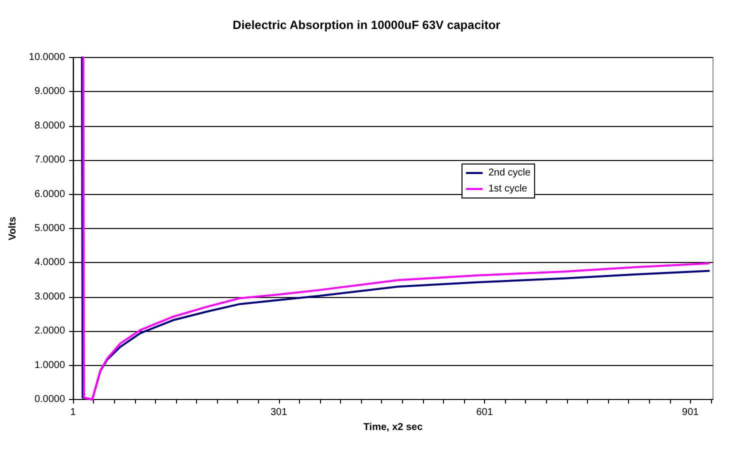 The width and height of the screenshot is (733, 450). Describe the element at coordinates (50, 126) in the screenshot. I see `y-tick-label: 8.0000` at that location.